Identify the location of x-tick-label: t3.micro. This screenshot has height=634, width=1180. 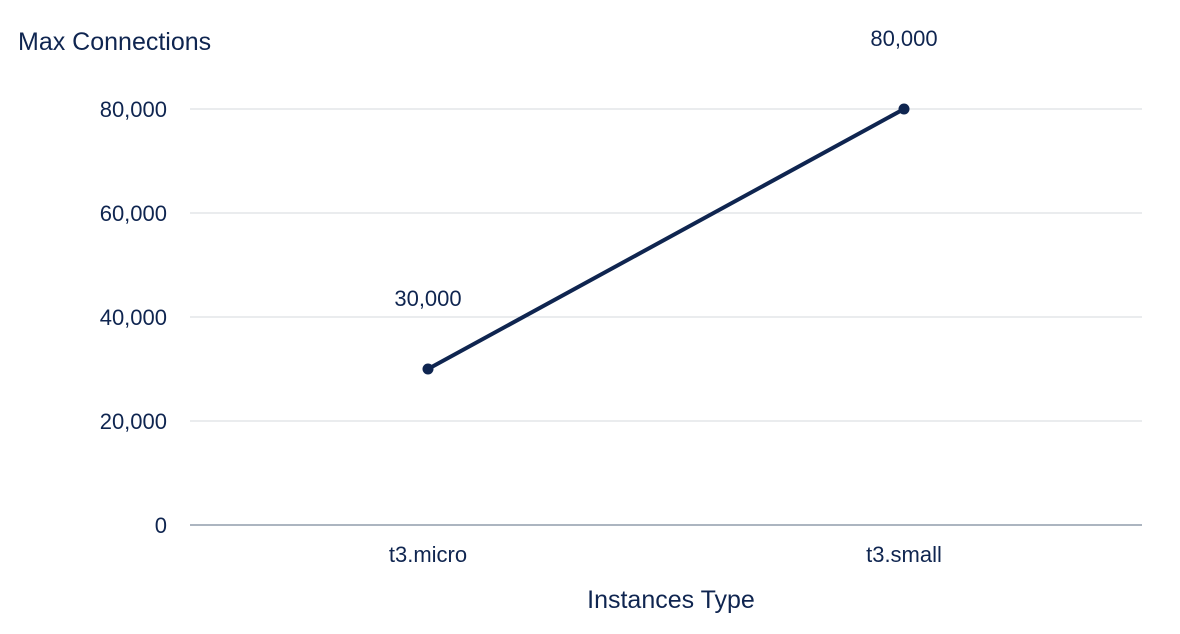
(428, 554).